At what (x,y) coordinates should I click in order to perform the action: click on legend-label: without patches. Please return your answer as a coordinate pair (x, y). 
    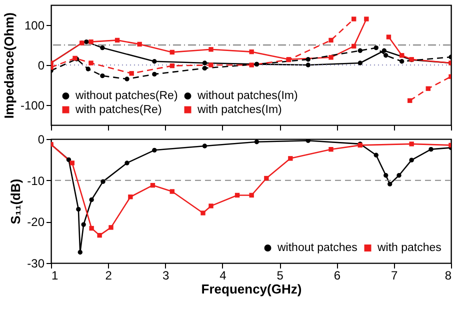
    Looking at the image, I should click on (317, 248).